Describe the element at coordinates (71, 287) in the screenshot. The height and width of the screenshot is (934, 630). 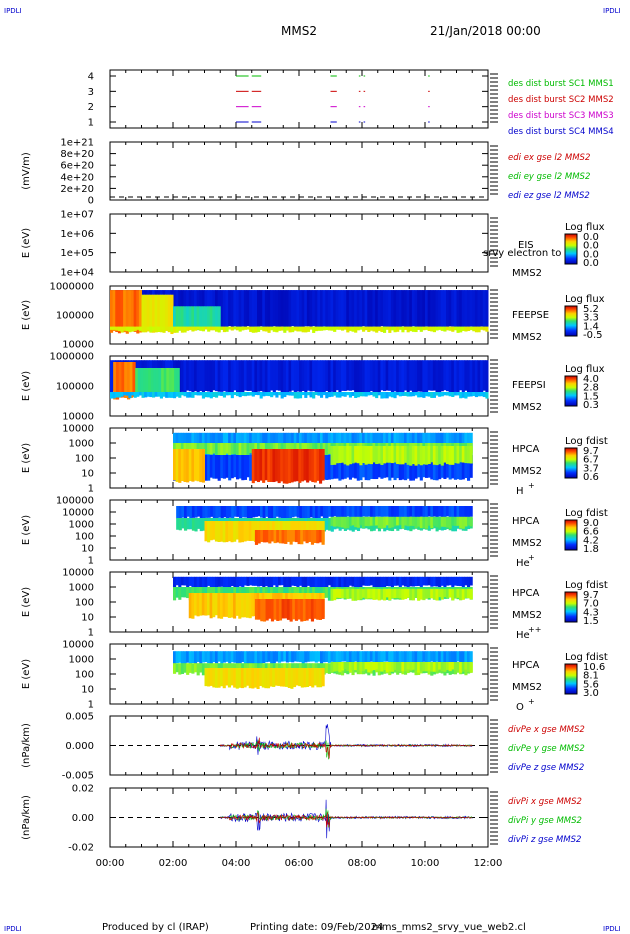
I see `y-tick-label: 1000000` at that location.